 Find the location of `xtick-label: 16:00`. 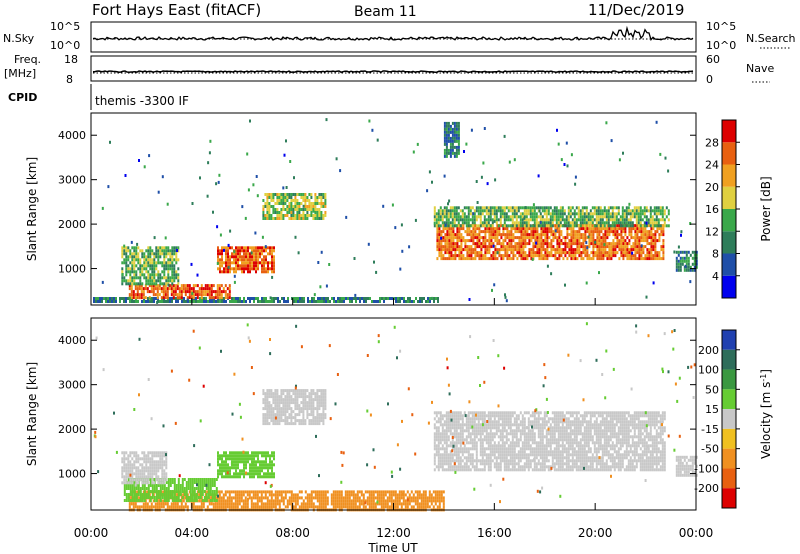

xtick-label: 16:00 is located at coordinates (494, 533).